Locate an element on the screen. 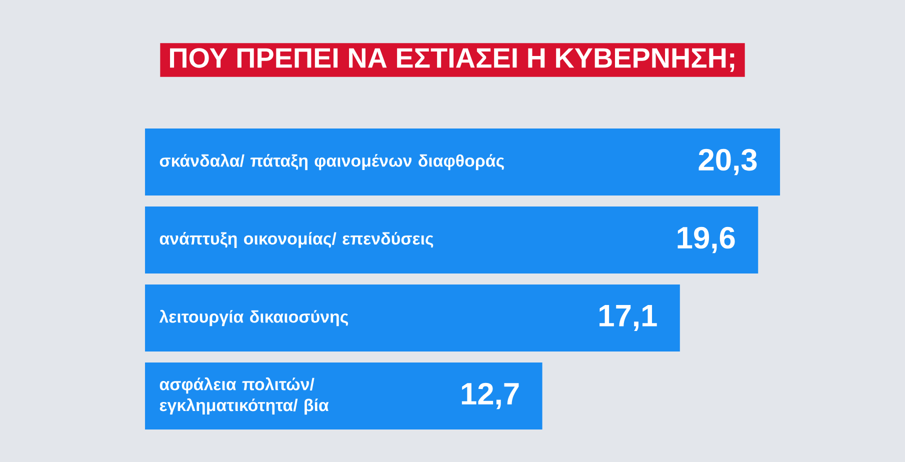 This screenshot has width=905, height=462. y-tick-label: σκάνδαλα/ πάταξη φαινομένων διαφθοράς is located at coordinates (332, 162).